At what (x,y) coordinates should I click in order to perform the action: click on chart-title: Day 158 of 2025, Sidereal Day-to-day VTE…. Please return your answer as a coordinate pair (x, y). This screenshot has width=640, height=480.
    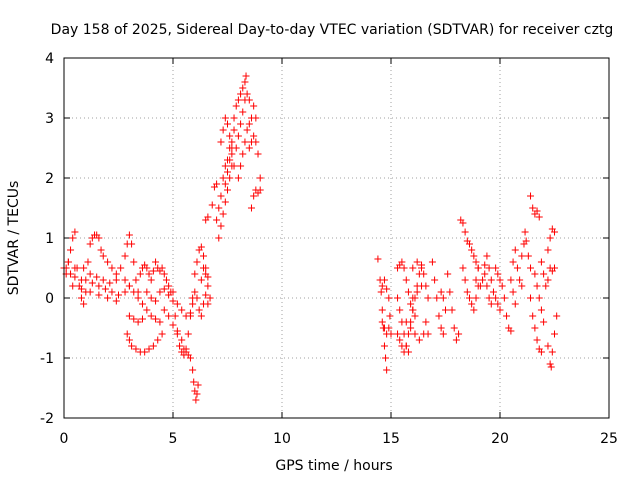
    Looking at the image, I should click on (332, 30).